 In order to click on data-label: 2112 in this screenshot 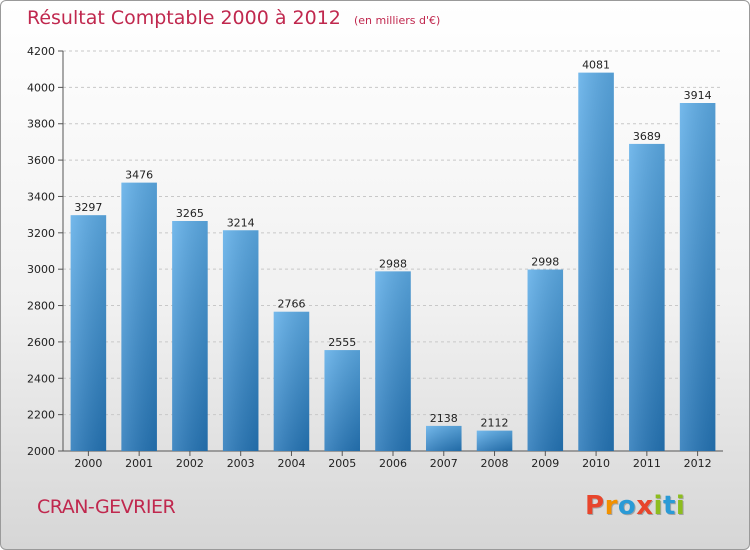, I will do `click(495, 423)`.